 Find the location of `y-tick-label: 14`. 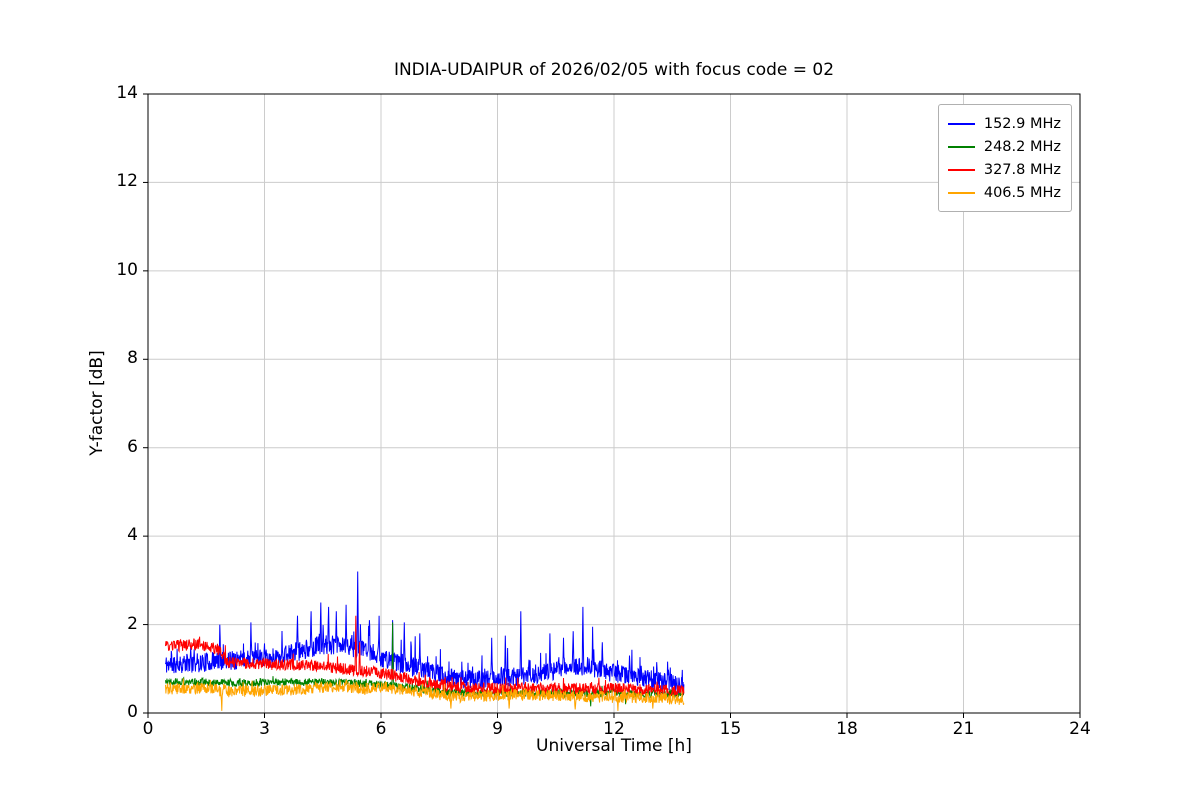

y-tick-label: 14 is located at coordinates (127, 93).